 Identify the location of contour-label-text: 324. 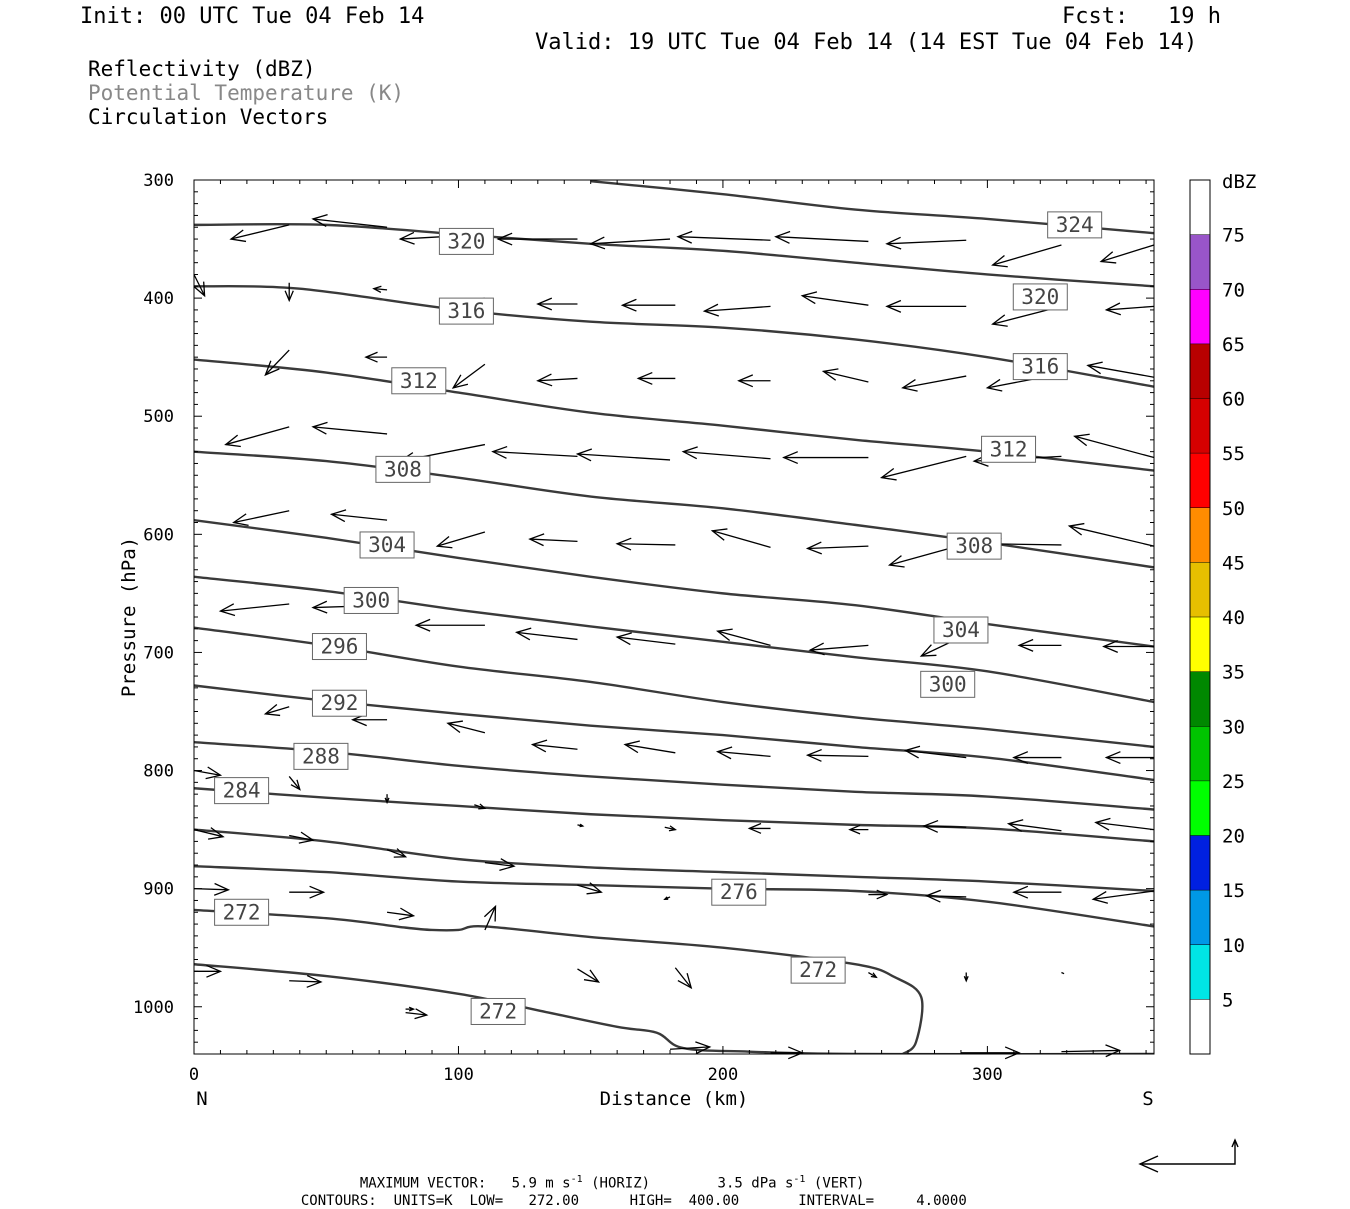
(1075, 225).